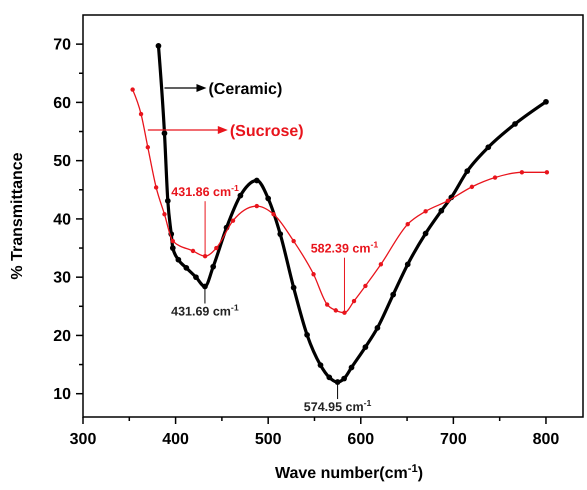 This screenshot has height=490, width=587. Describe the element at coordinates (176, 439) in the screenshot. I see `x-tick-label: 400` at that location.